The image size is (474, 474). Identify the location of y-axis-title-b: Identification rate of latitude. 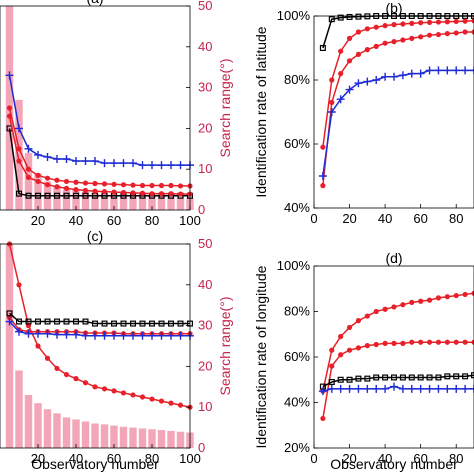
(261, 111).